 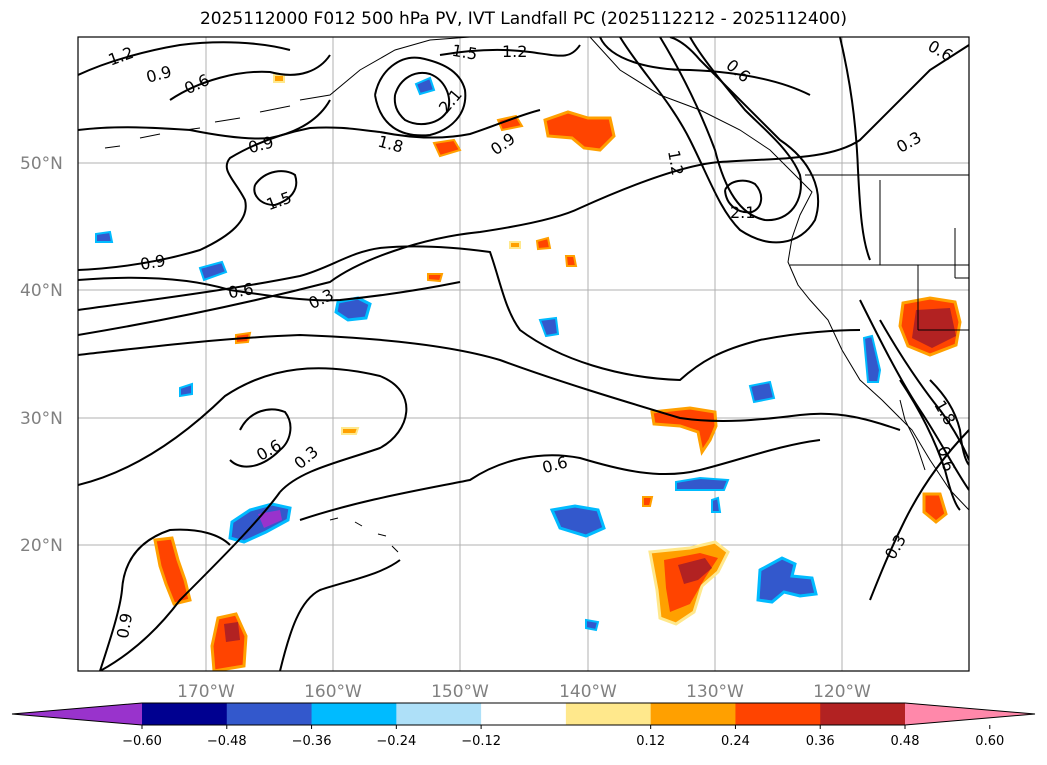 What do you see at coordinates (715, 692) in the screenshot?
I see `lon-label-130w: 130°W` at bounding box center [715, 692].